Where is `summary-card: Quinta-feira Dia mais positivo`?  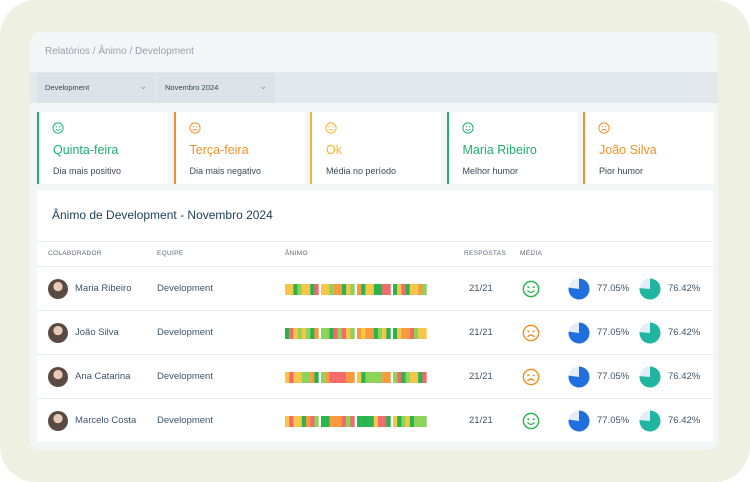 summary-card: Quinta-feira Dia mais positivo is located at coordinates (102, 148).